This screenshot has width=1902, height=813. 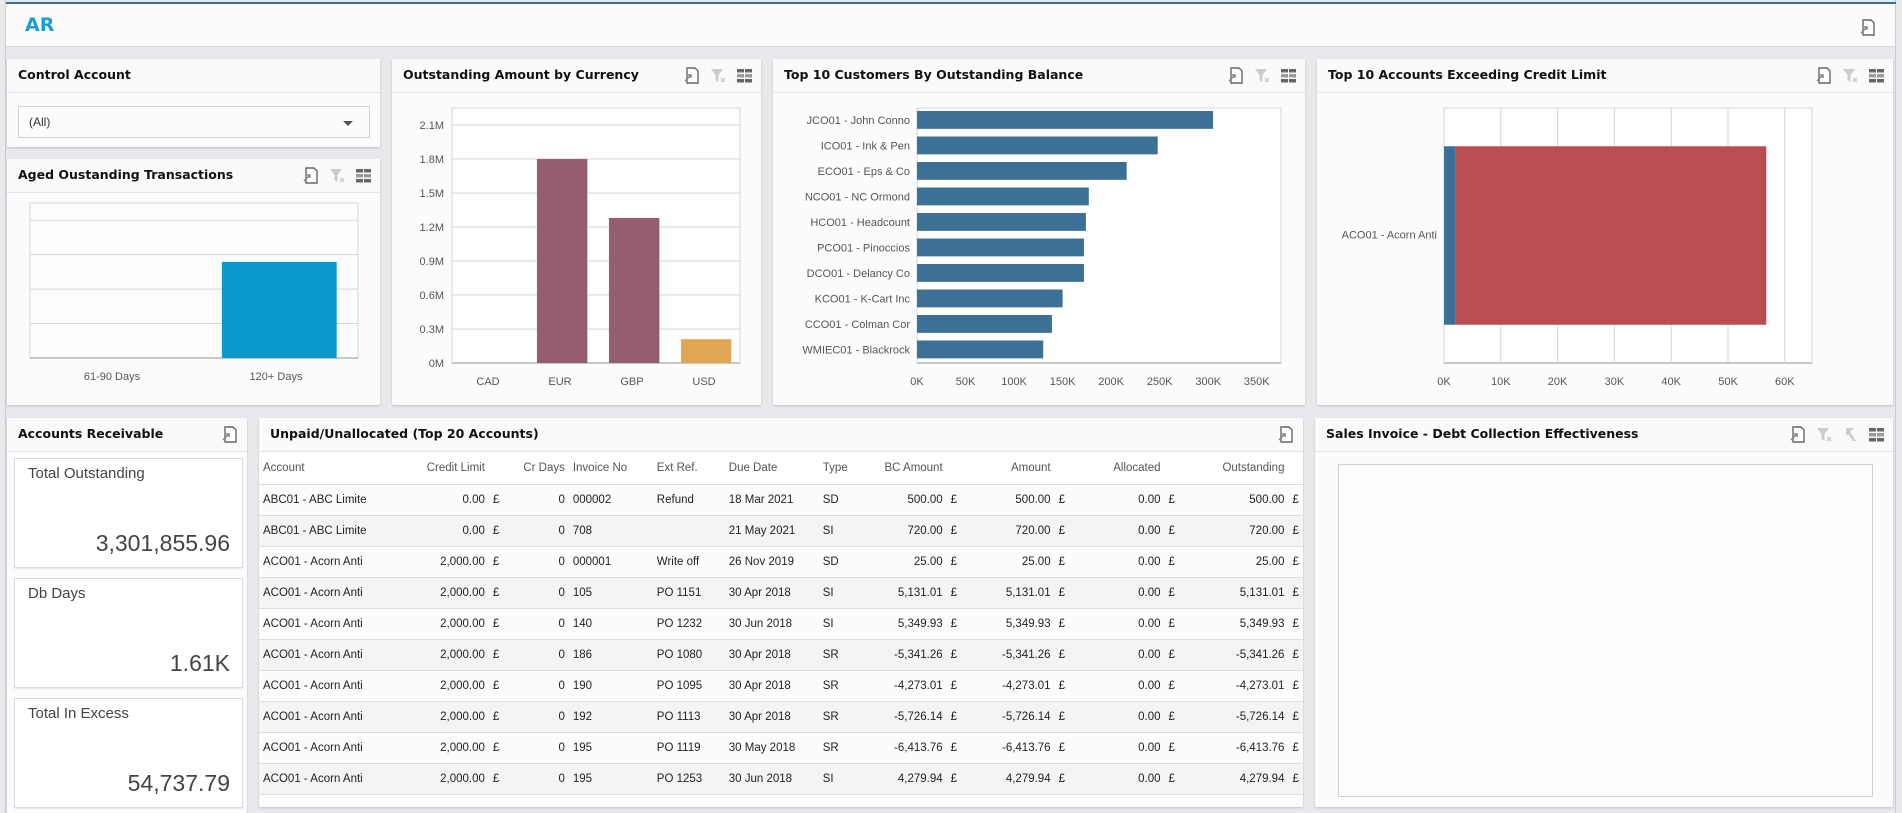 I want to click on table-cell: -4,273.01, so click(x=905, y=686).